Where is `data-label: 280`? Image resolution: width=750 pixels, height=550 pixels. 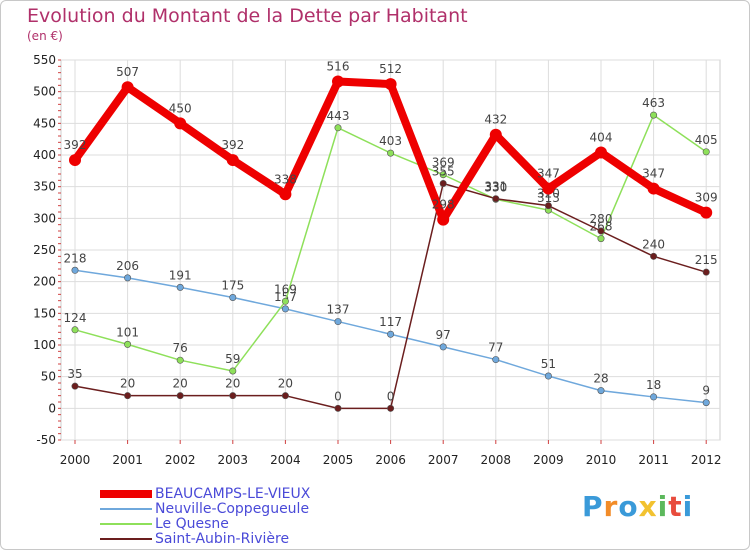
data-label: 280 is located at coordinates (601, 219).